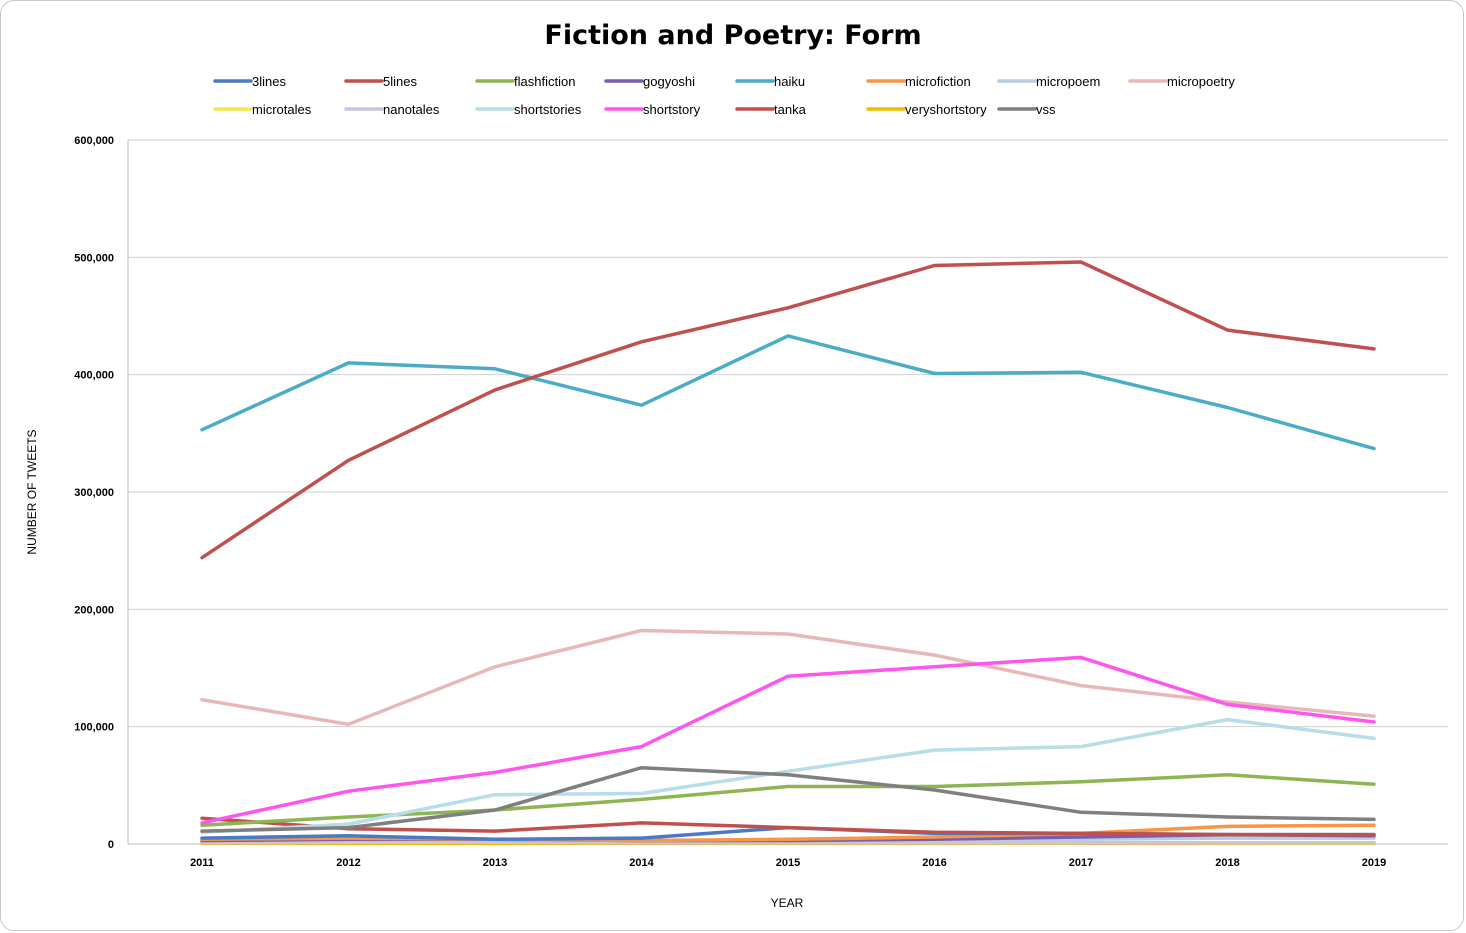 Image resolution: width=1466 pixels, height=933 pixels. What do you see at coordinates (202, 863) in the screenshot?
I see `x-tick-label: 2011` at bounding box center [202, 863].